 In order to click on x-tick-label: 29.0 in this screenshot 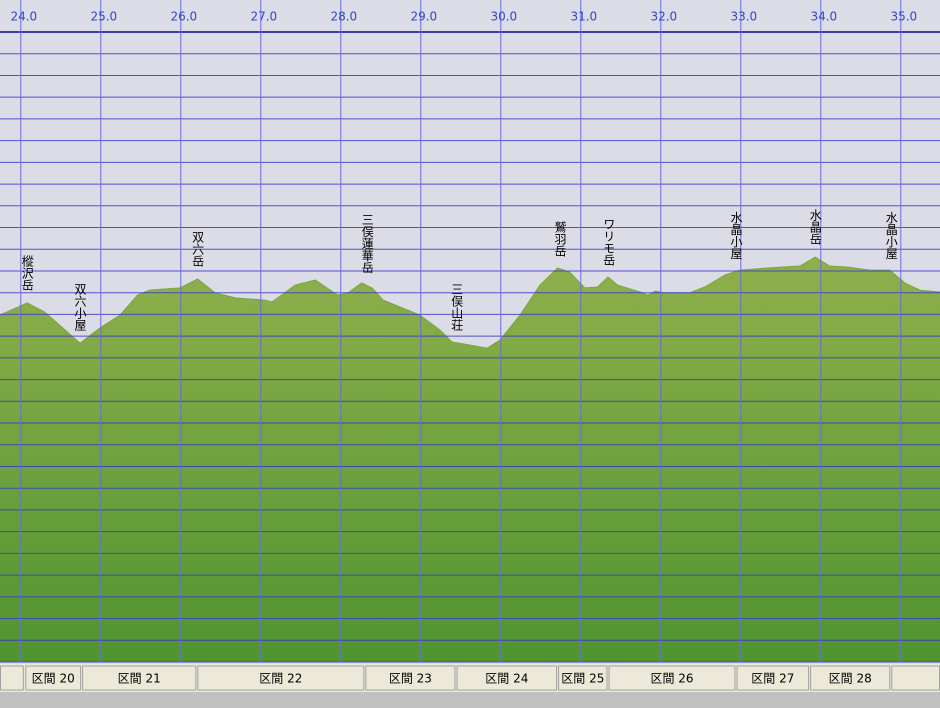, I will do `click(423, 17)`.